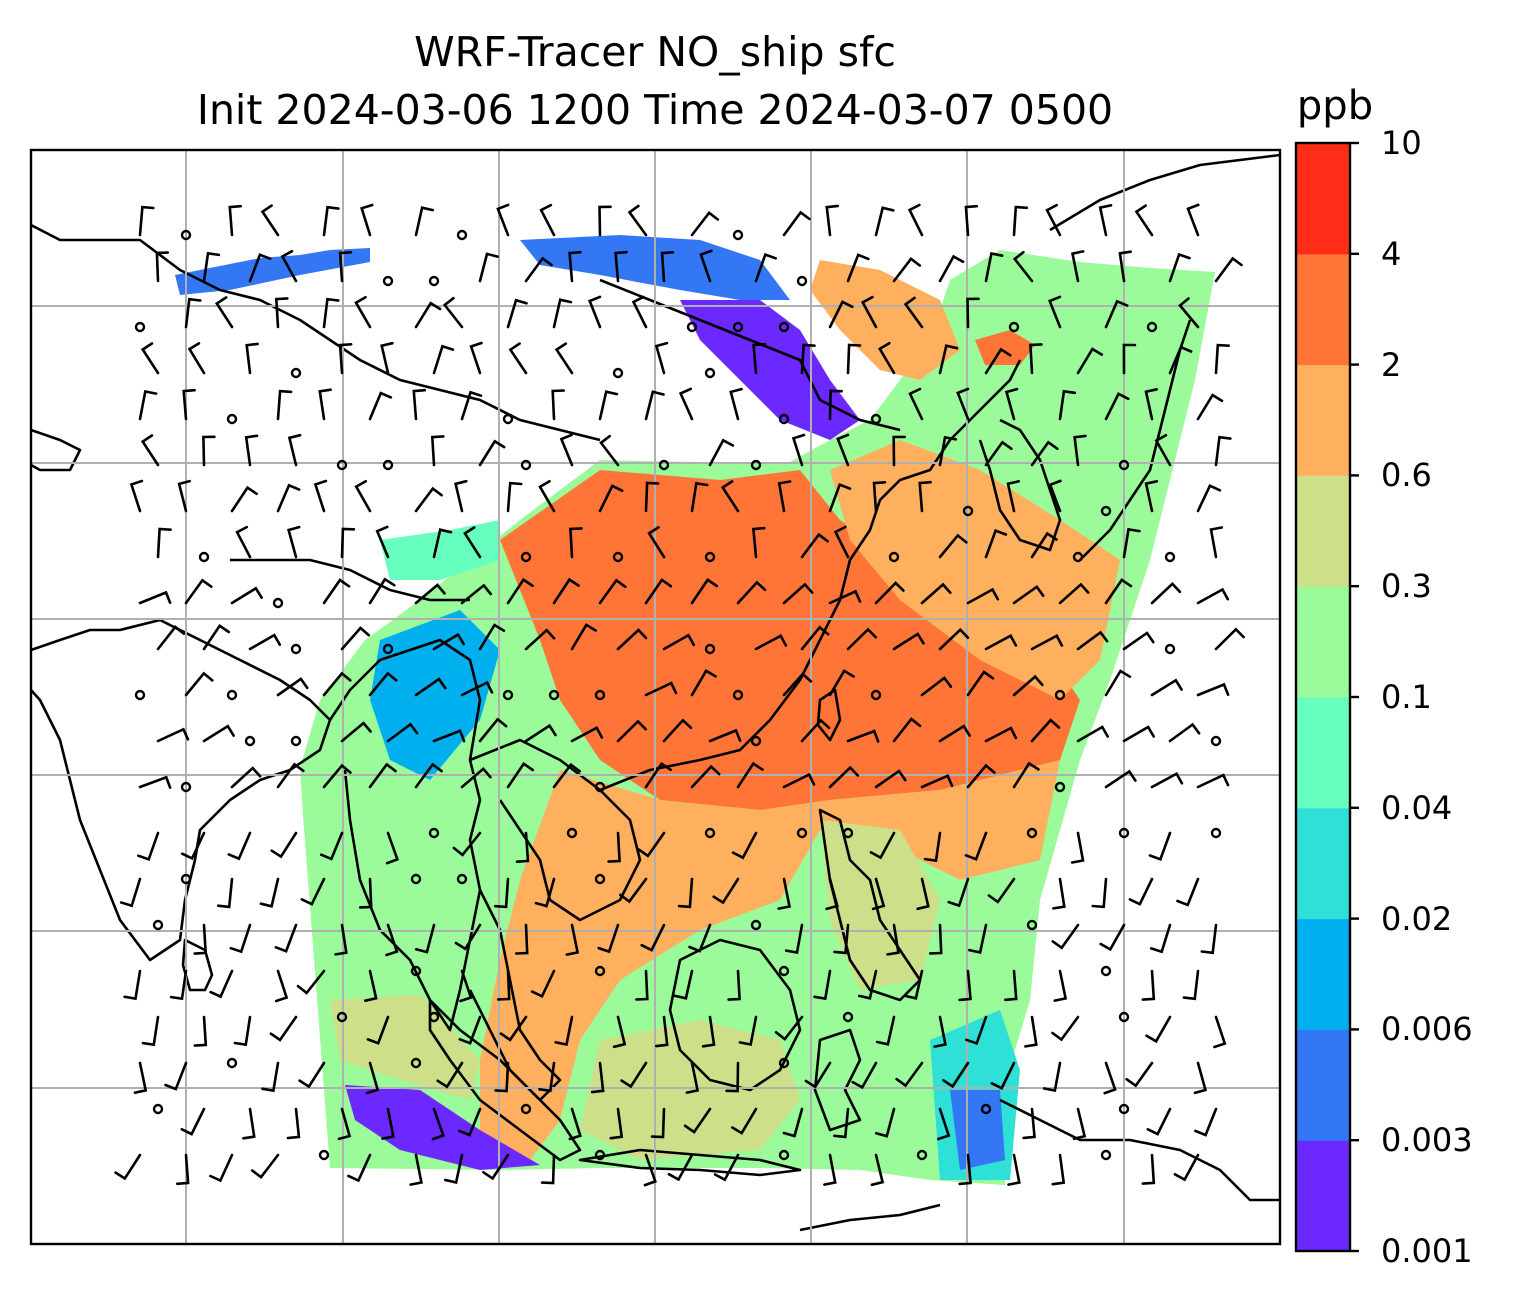  I want to click on field-region-mongolia-low, so click(770, 370).